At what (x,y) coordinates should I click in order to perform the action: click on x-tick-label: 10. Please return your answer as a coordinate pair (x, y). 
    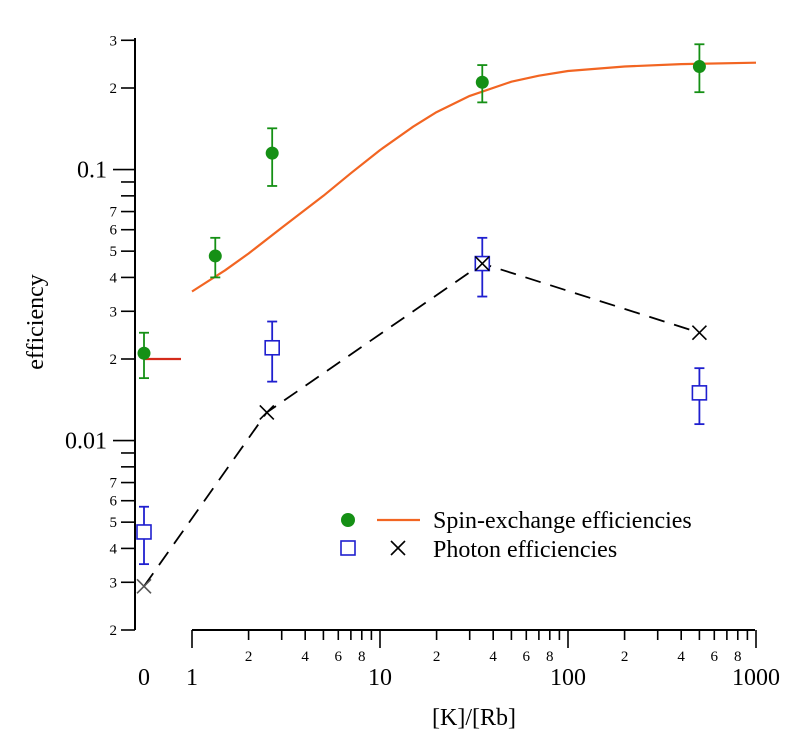
    Looking at the image, I should click on (380, 678).